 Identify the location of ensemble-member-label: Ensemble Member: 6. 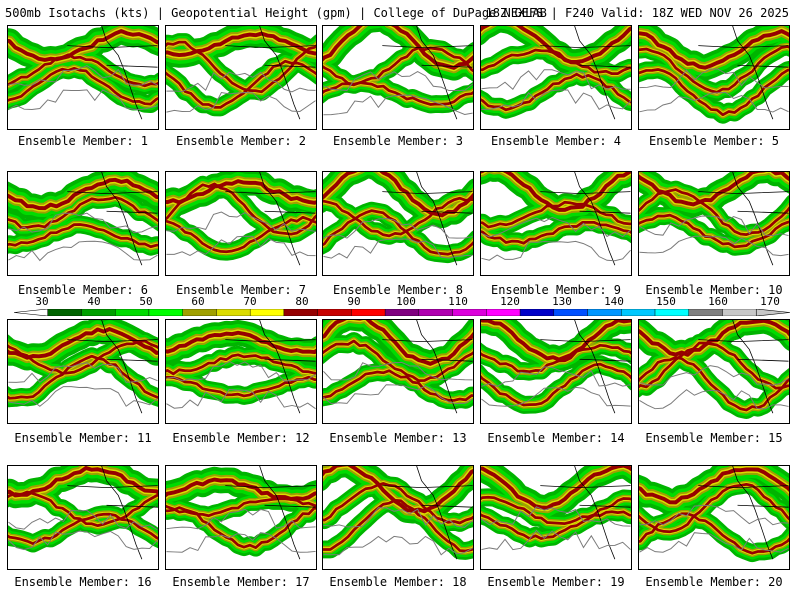
(83, 290).